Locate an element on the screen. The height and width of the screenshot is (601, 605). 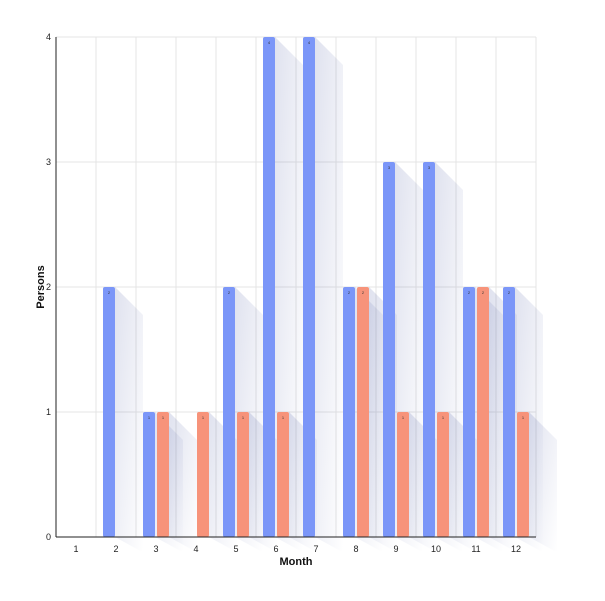
x-tick-label: 2 is located at coordinates (115, 549).